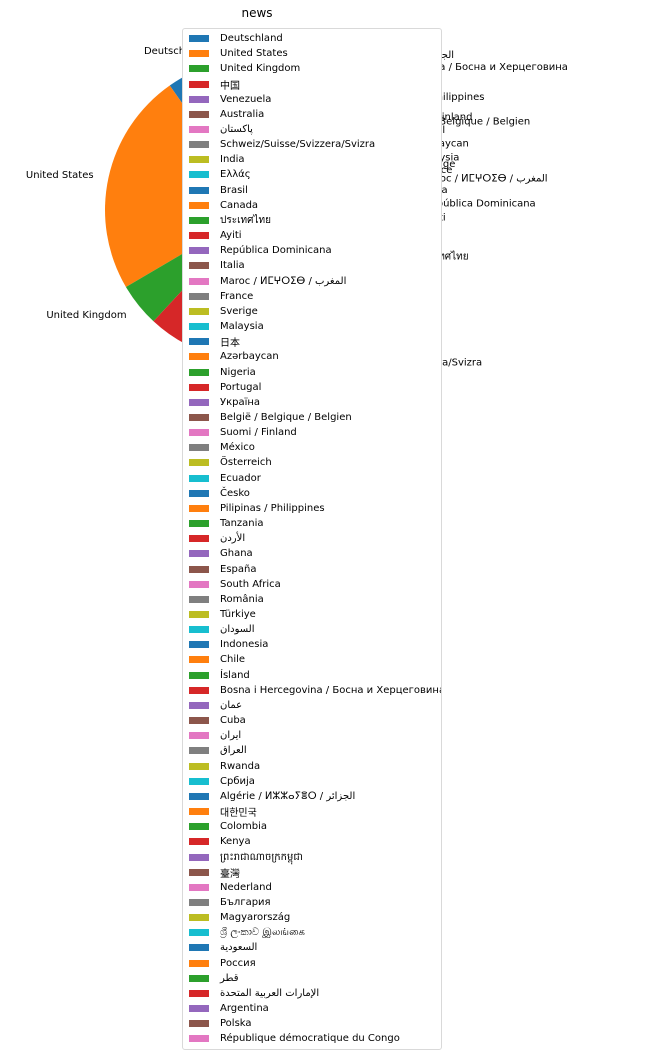 The height and width of the screenshot is (1054, 655). I want to click on legend-label: Australia, so click(242, 114).